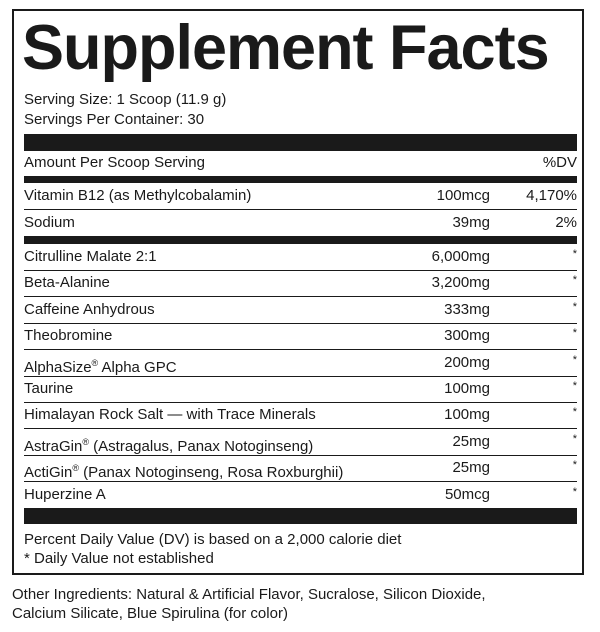  Describe the element at coordinates (300, 363) in the screenshot. I see `ingredient-row: AlphaSize® Alpha GPC 200mg *` at that location.